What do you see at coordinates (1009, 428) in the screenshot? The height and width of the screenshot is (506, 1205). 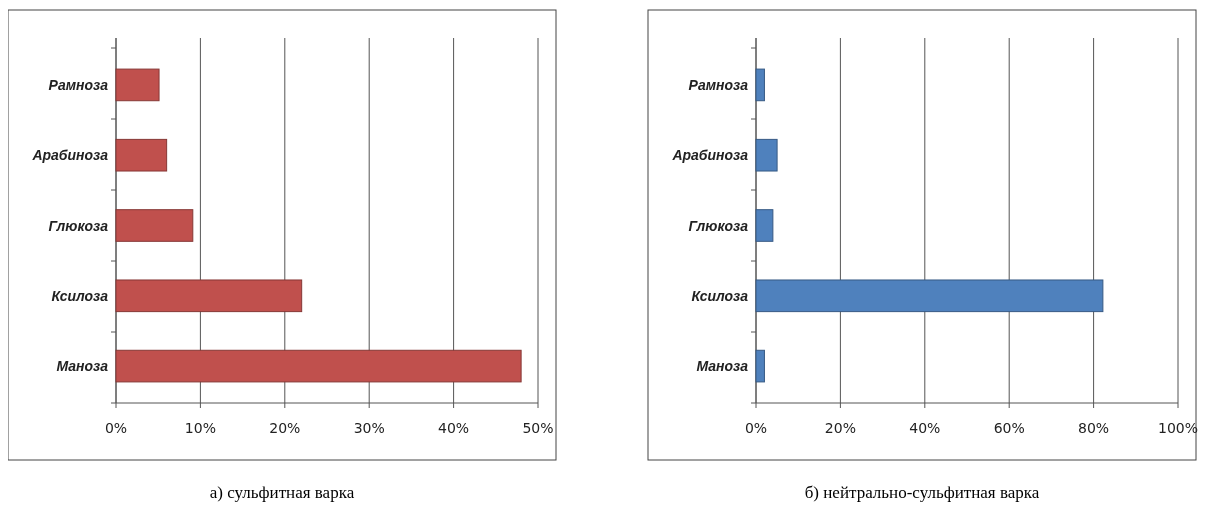 I see `x-tick-label: 60%` at bounding box center [1009, 428].